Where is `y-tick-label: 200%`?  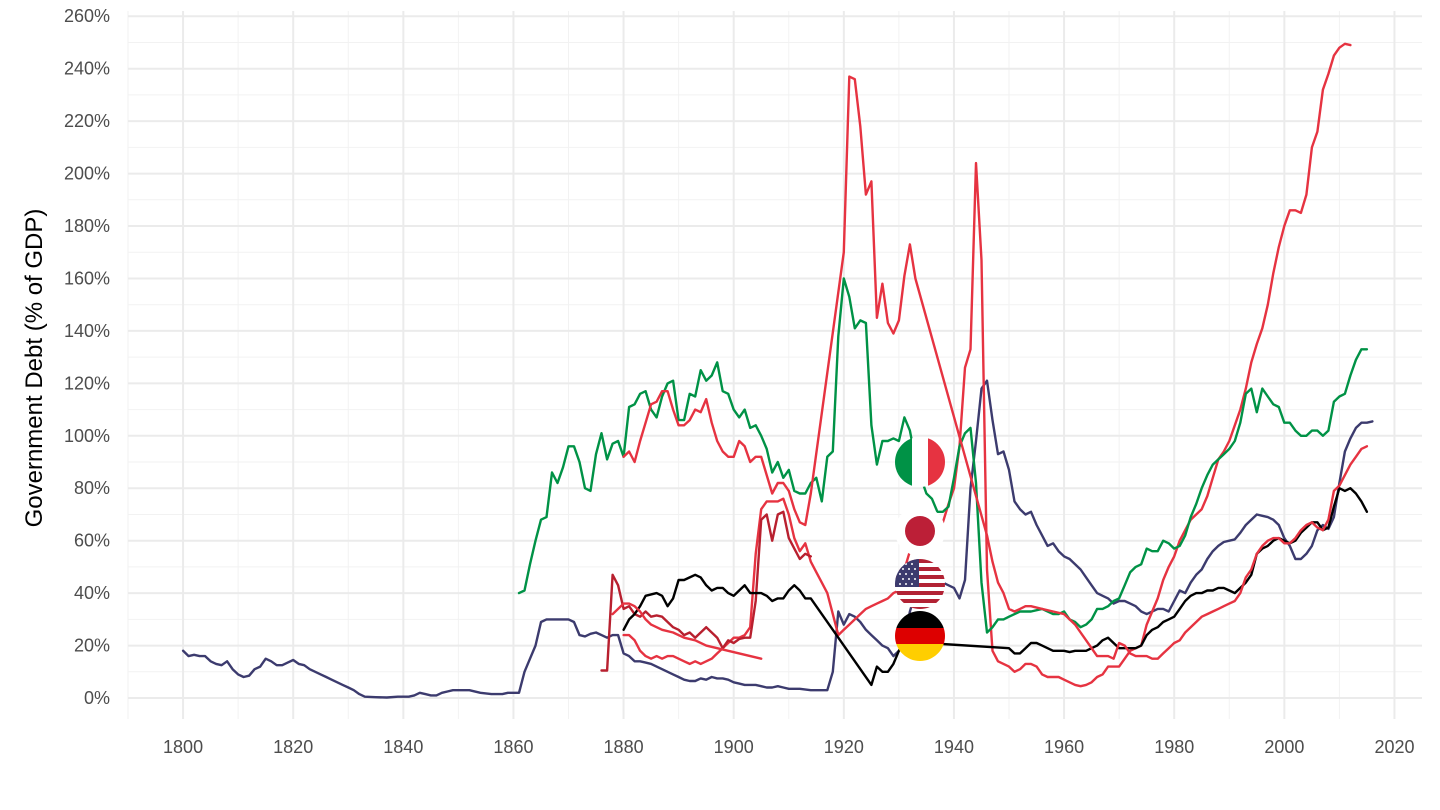 y-tick-label: 200% is located at coordinates (87, 174).